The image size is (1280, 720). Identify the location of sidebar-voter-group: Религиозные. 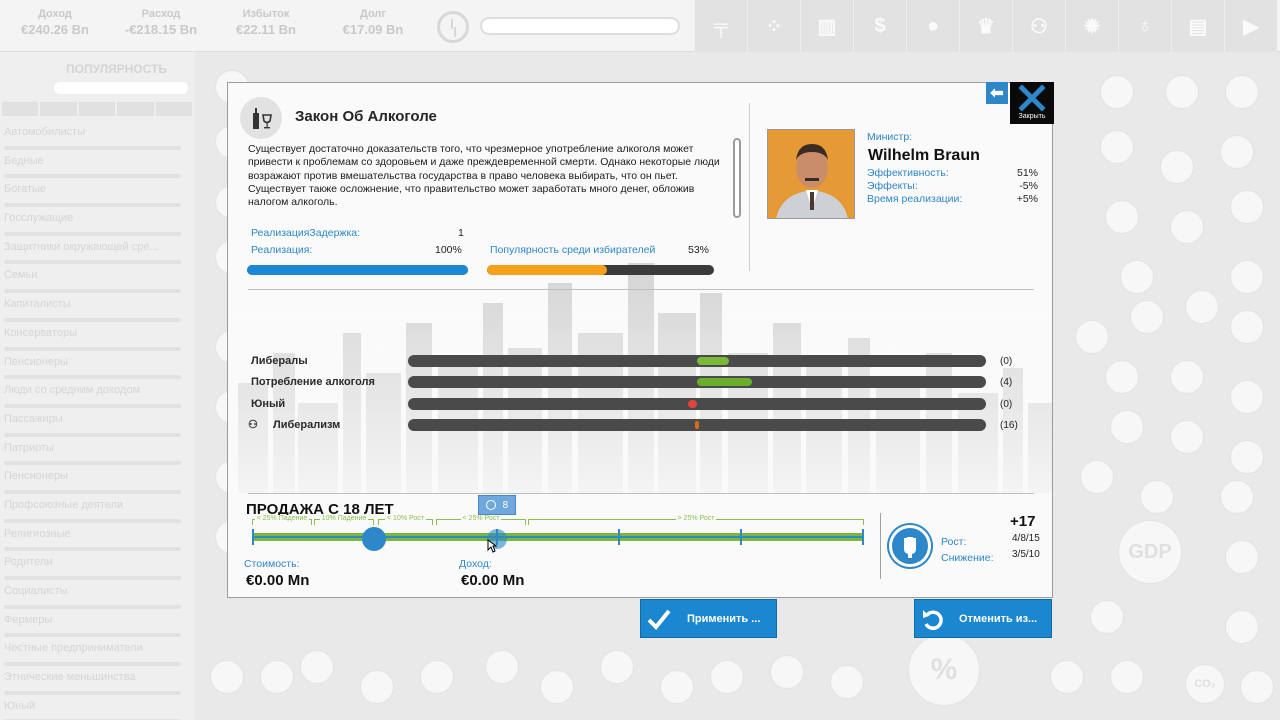
(97, 540).